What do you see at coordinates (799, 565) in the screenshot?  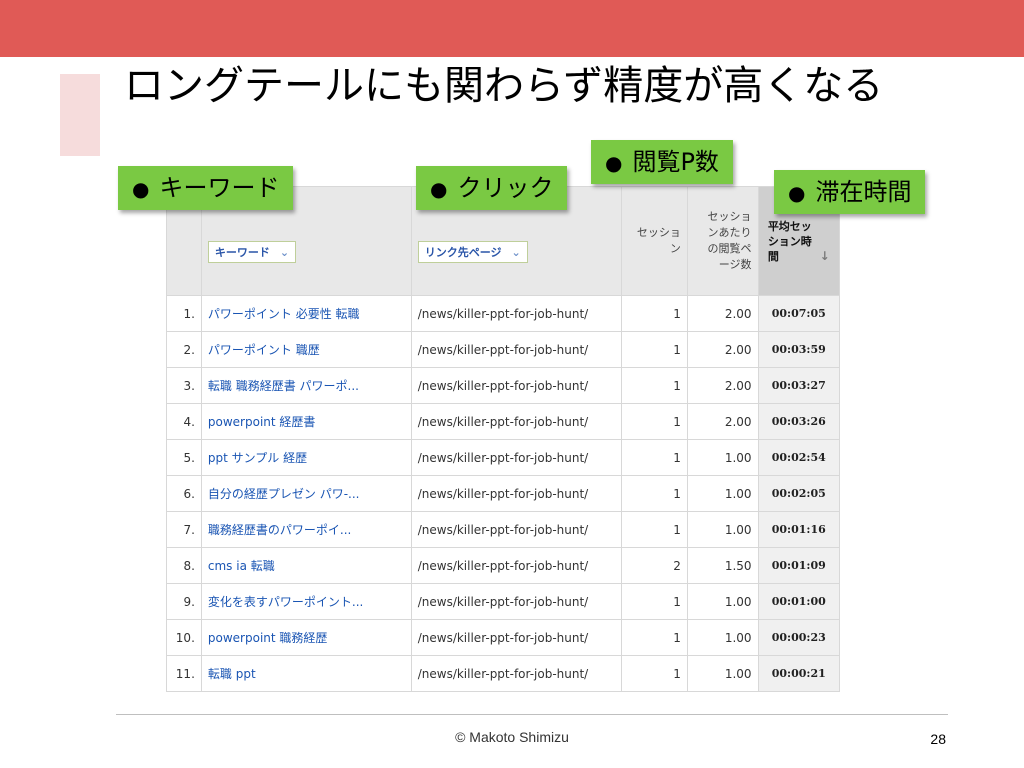 I see `avg-duration-cell: 00:01:09` at bounding box center [799, 565].